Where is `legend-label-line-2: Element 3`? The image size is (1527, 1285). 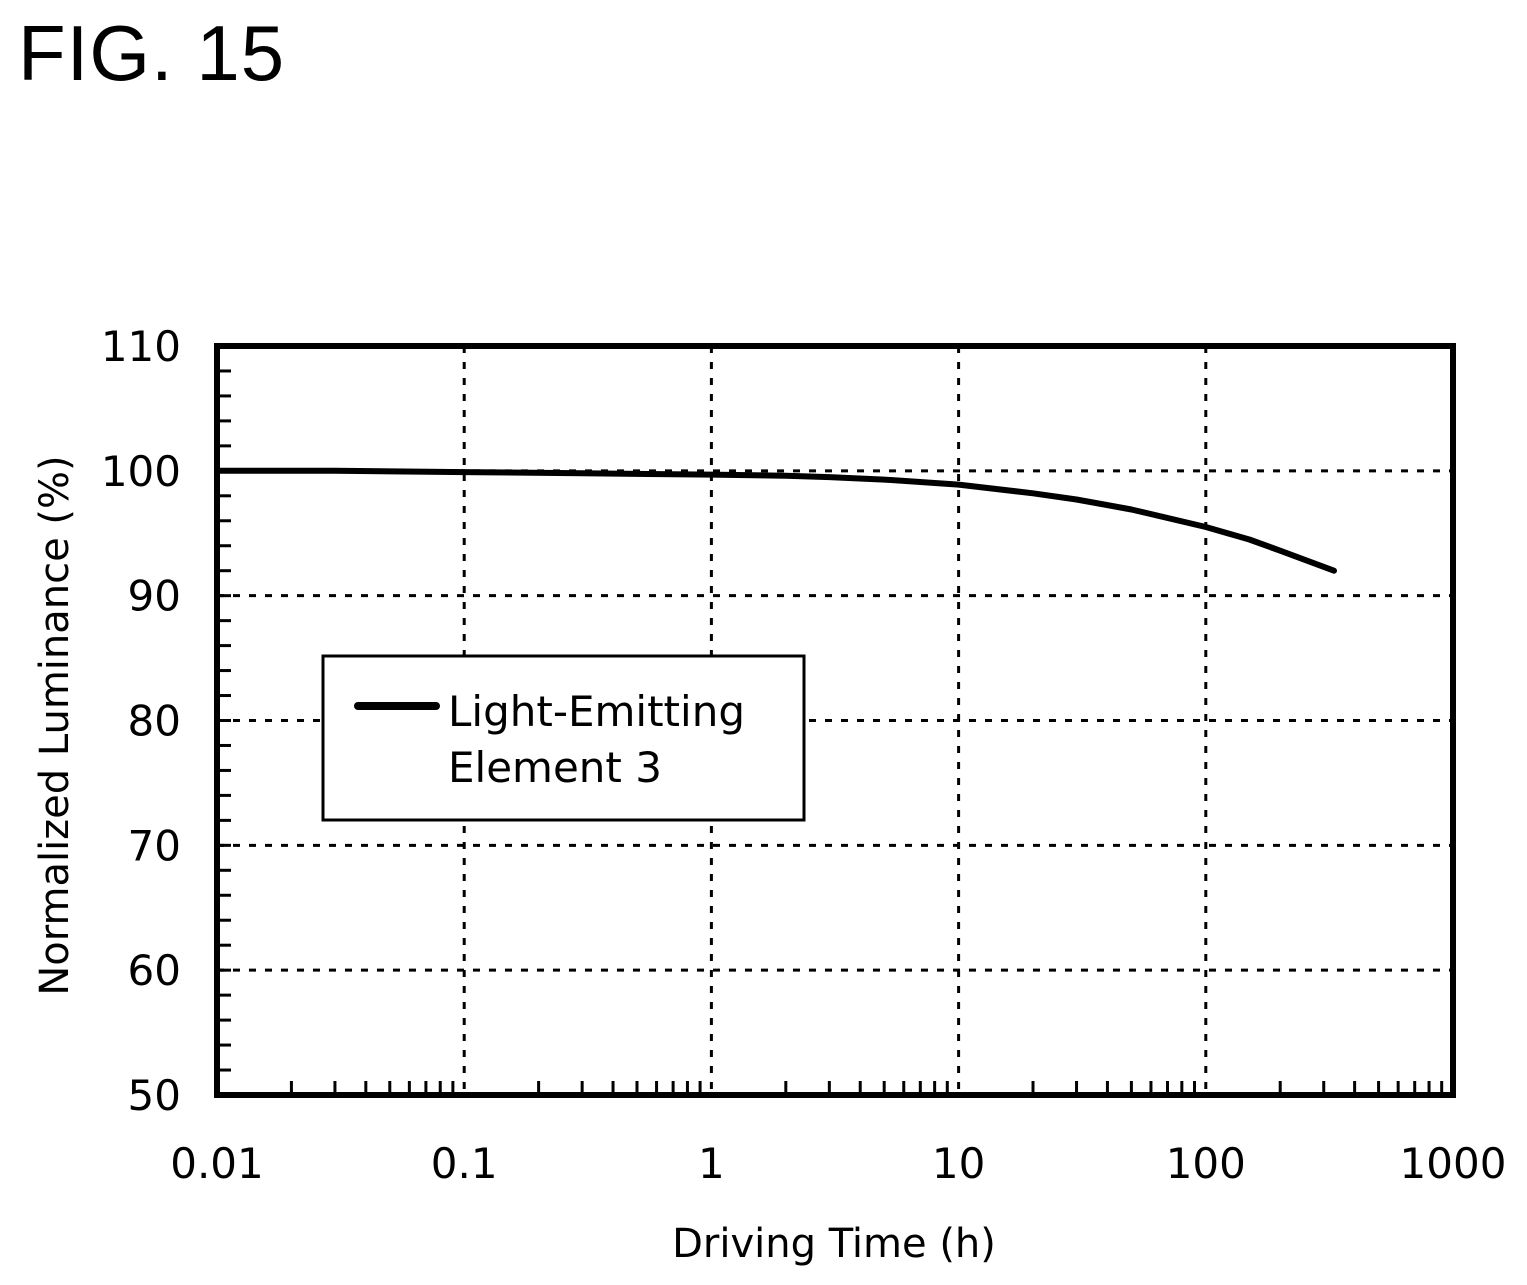
legend-label-line-2: Element 3 is located at coordinates (555, 767).